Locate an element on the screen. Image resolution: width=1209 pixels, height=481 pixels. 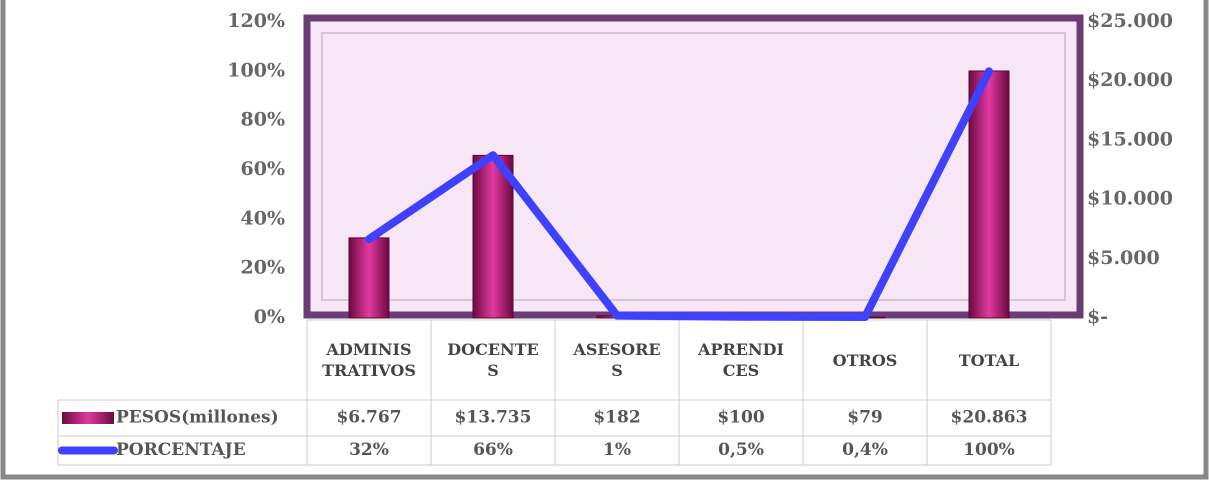
x-tick-label: DOCENTES is located at coordinates (493, 360).